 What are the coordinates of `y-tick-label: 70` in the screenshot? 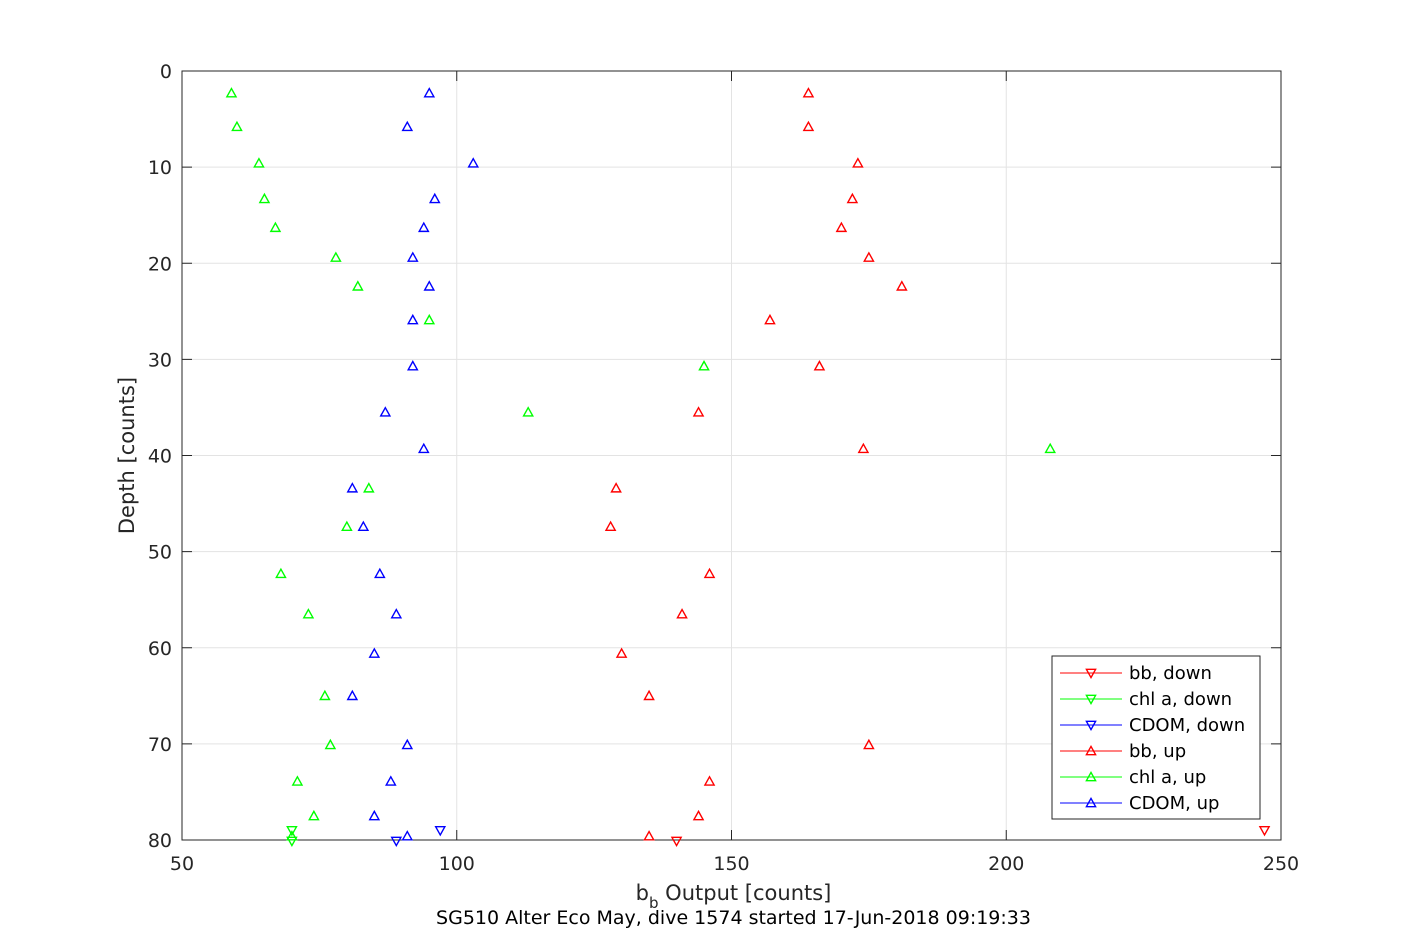 It's located at (160, 745).